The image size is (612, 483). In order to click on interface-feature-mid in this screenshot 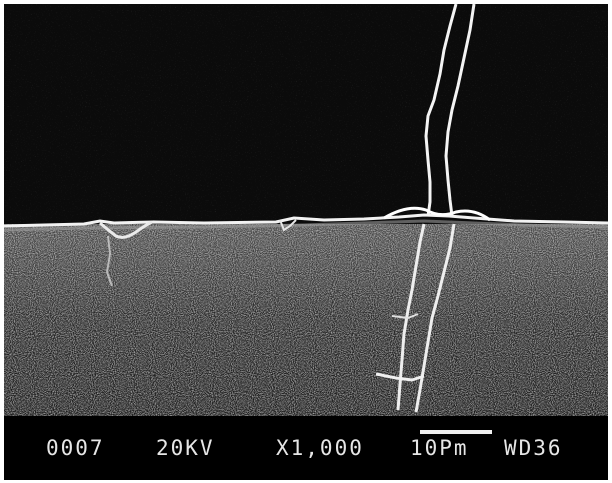, I will do `click(288, 225)`.